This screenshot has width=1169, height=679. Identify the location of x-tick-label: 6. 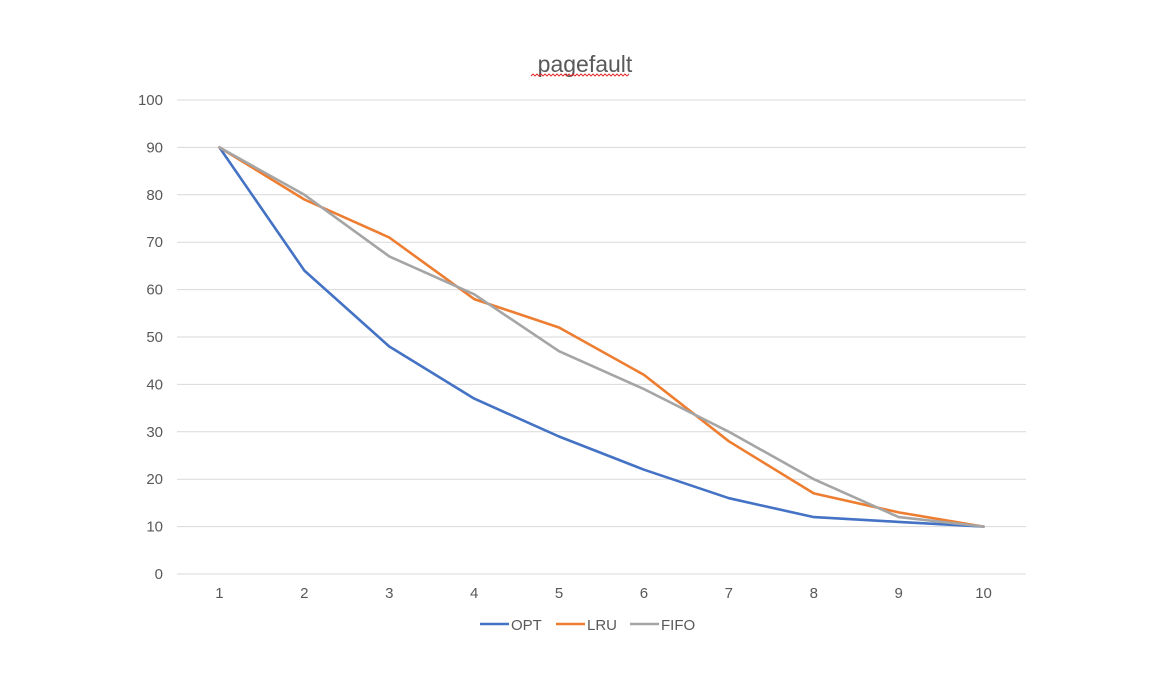
(644, 593).